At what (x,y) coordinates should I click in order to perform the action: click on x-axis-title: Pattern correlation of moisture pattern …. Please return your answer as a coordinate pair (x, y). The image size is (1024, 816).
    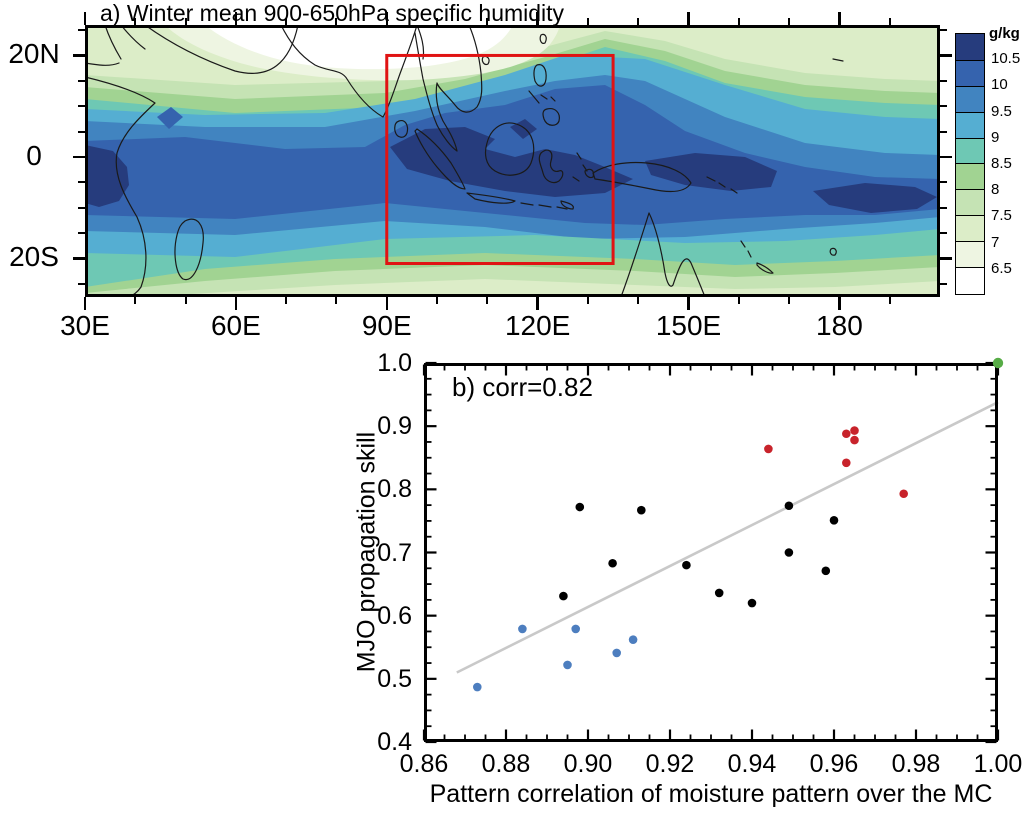
    Looking at the image, I should click on (711, 794).